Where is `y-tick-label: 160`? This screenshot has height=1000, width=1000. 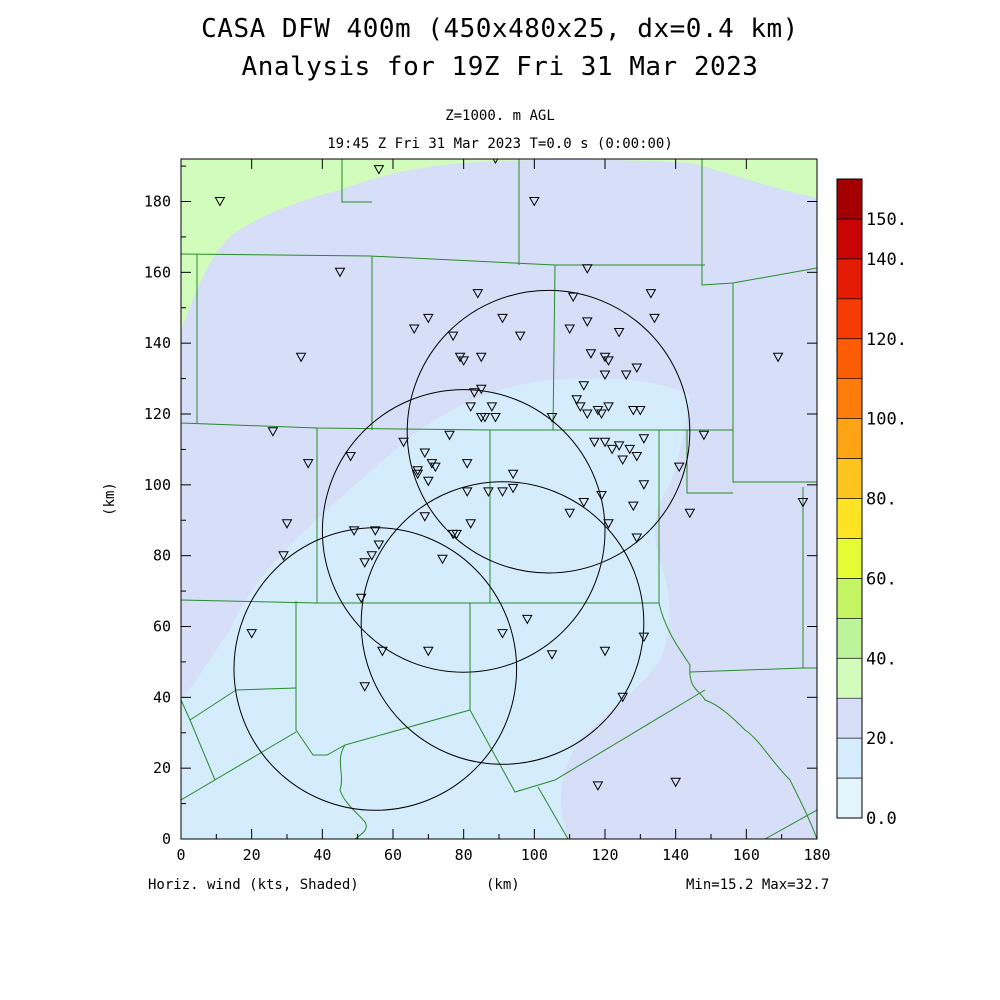
y-tick-label: 160 is located at coordinates (157, 272).